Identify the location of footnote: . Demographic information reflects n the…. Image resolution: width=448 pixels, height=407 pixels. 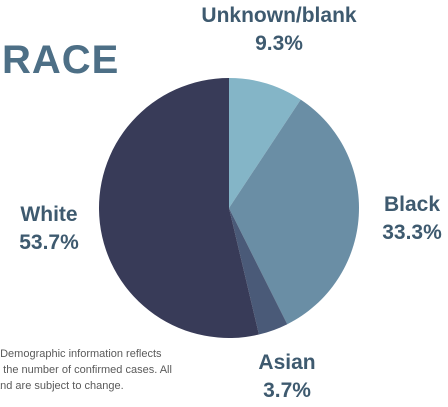
(122, 370).